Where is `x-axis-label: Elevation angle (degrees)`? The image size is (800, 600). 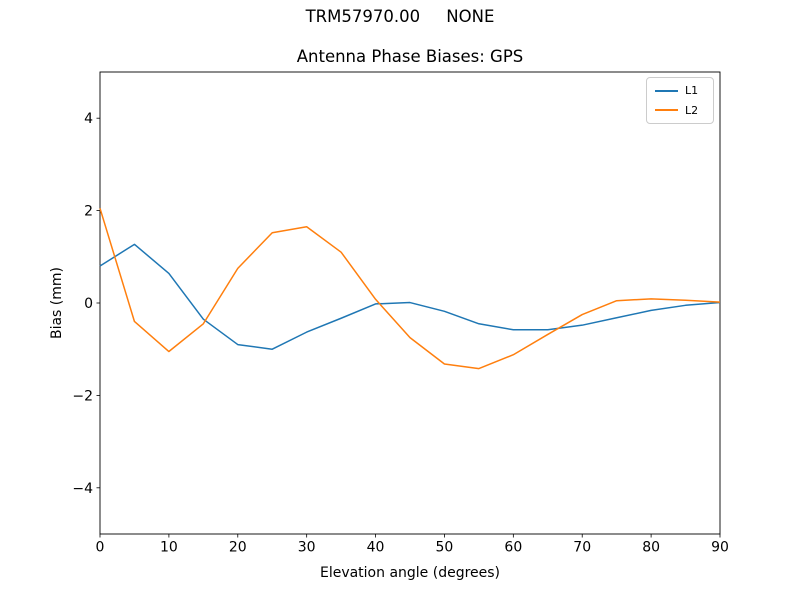 x-axis-label: Elevation angle (degrees) is located at coordinates (410, 573).